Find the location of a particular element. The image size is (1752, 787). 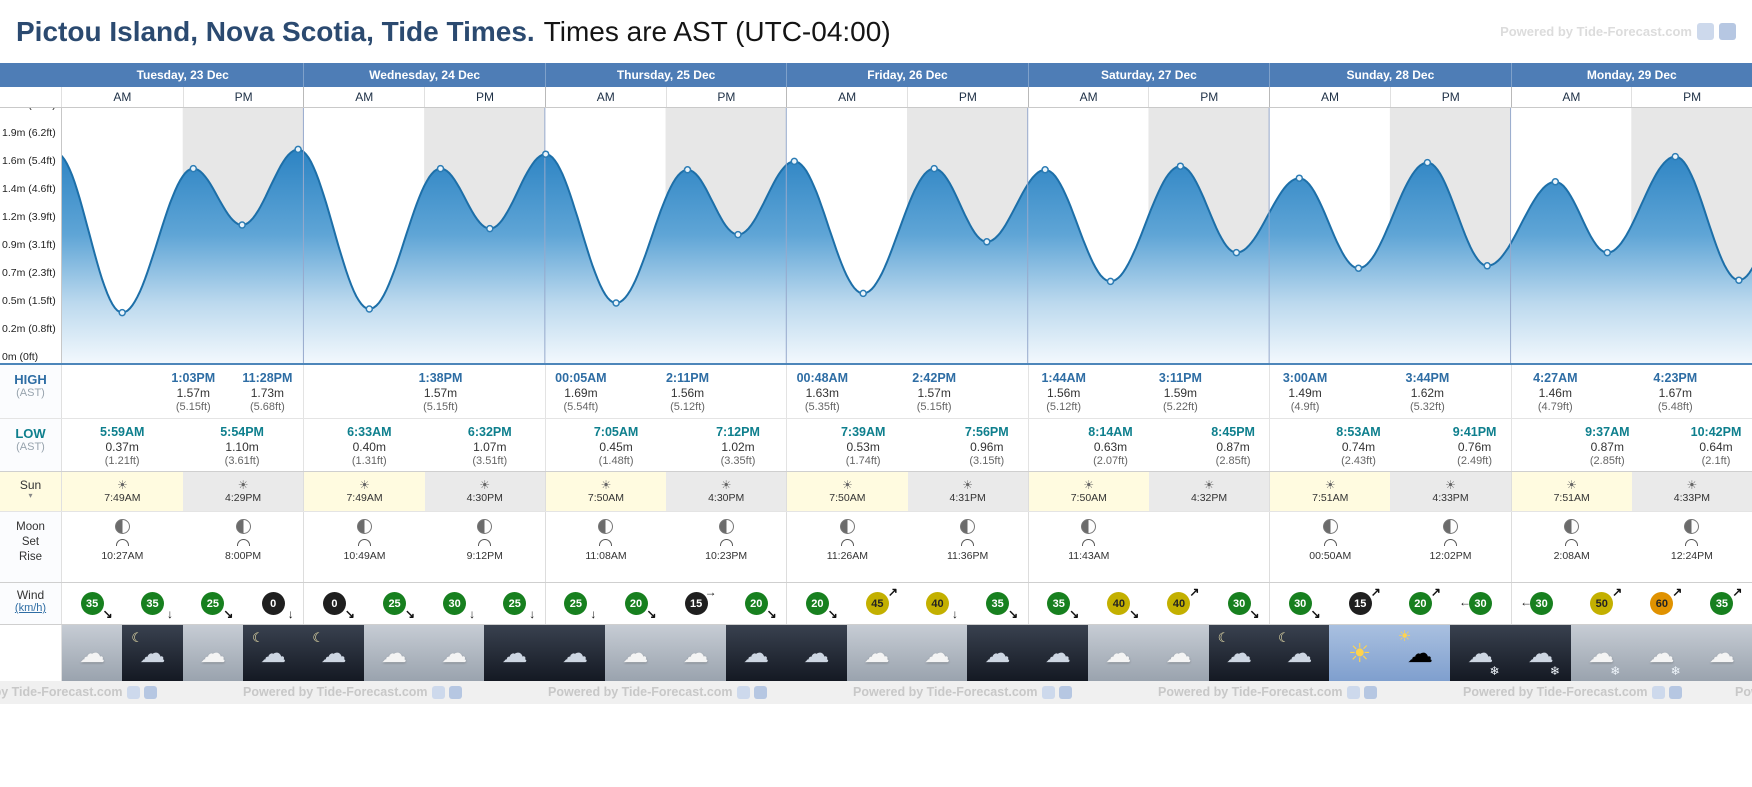

moon-row-label: Moon Set Rise is located at coordinates (31, 547).